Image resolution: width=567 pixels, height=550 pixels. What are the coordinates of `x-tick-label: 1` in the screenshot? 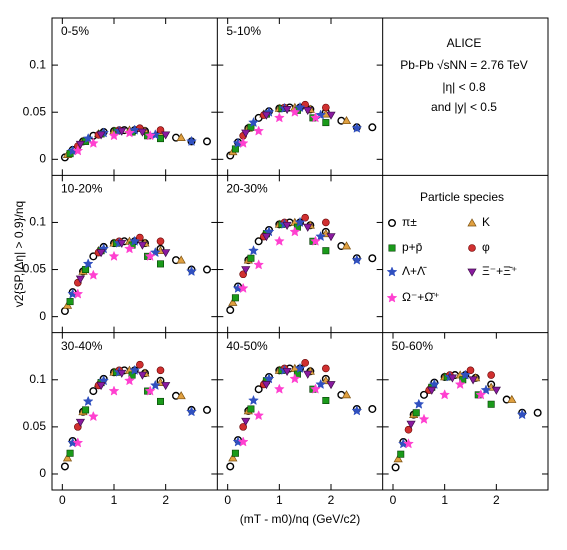 It's located at (279, 500).